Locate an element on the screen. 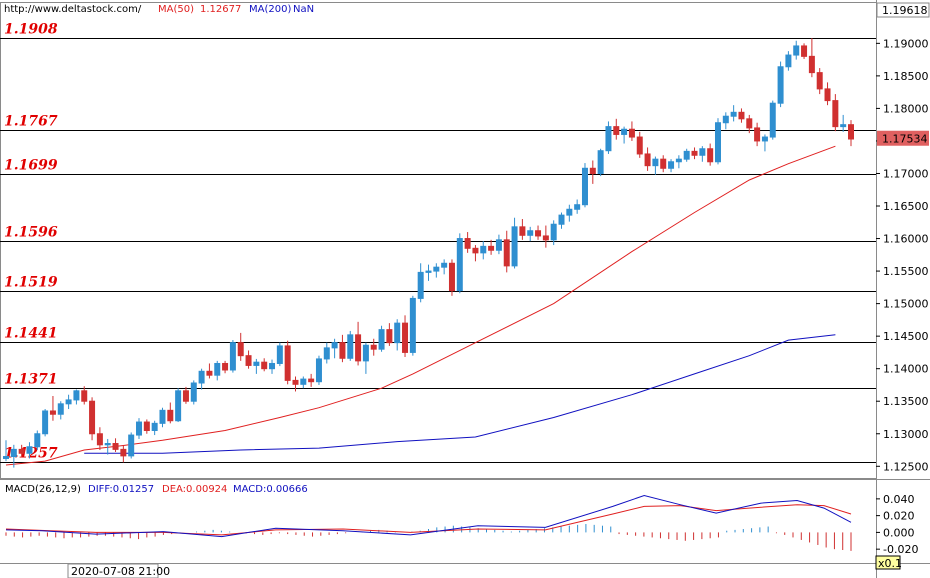 This screenshot has height=578, width=930. macd-layer: 0.040 0.020 0.000 -0.020 is located at coordinates (461, 524).